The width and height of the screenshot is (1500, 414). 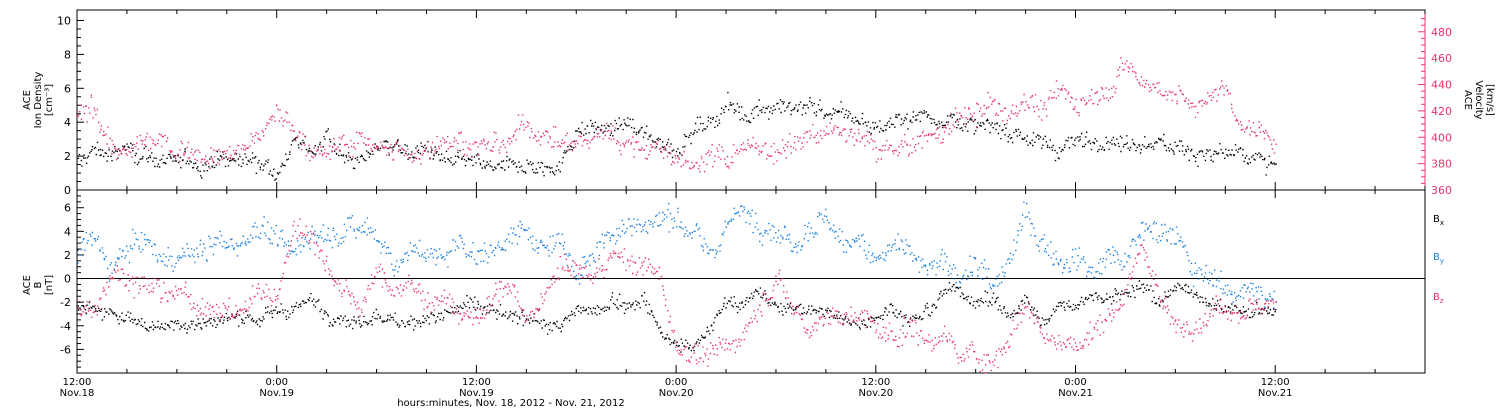 I want to click on legend-entry: Bz, so click(x=1438, y=298).